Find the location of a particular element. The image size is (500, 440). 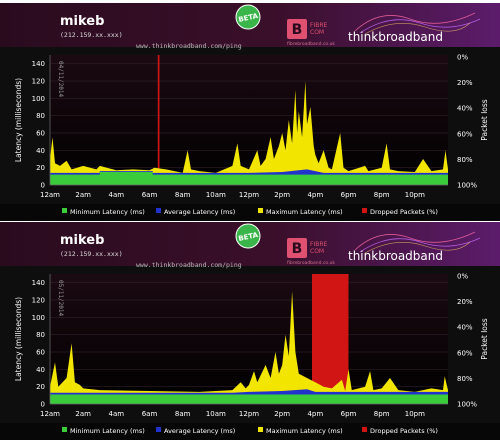

date-label: 04/11/2014 is located at coordinates (60, 79).